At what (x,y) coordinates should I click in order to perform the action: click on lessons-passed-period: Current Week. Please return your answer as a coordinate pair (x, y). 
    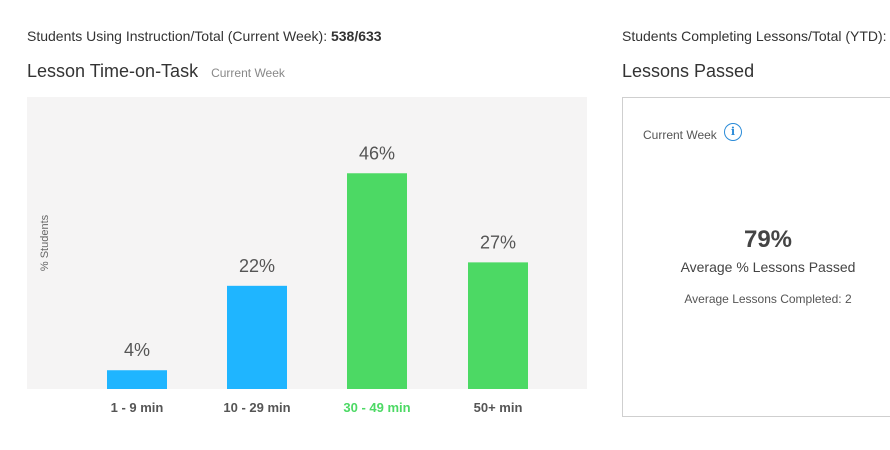
    Looking at the image, I should click on (680, 135).